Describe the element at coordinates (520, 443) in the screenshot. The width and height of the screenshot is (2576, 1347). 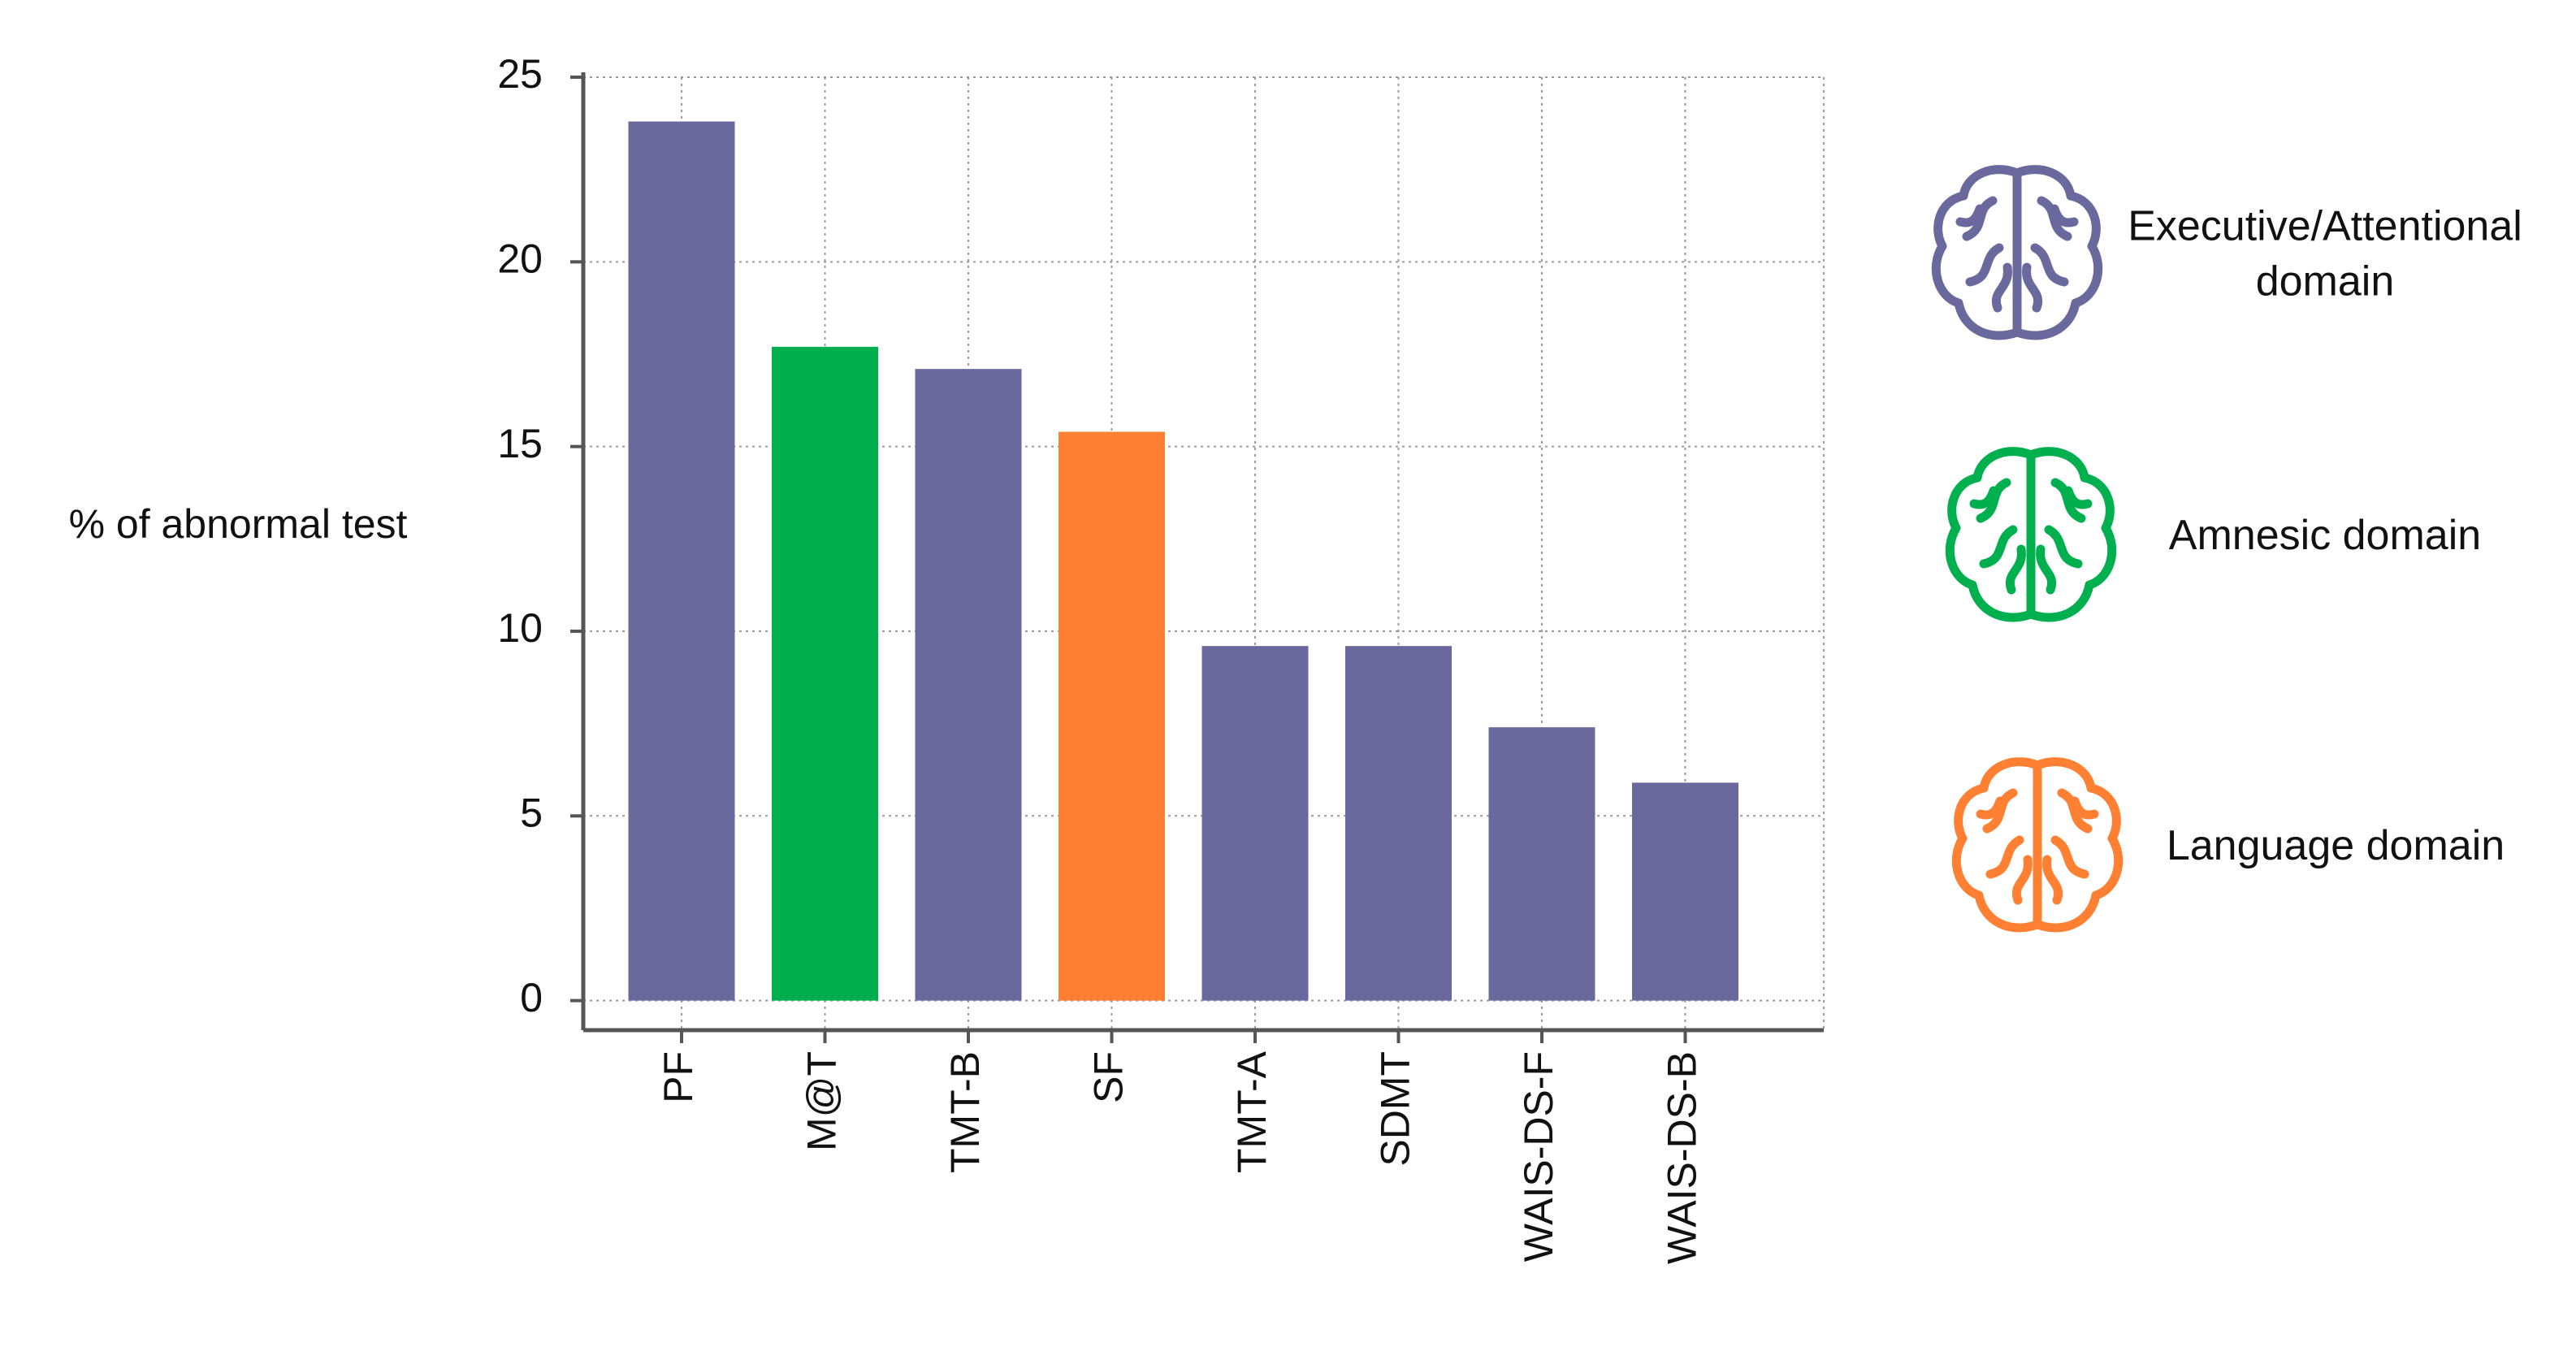
I see `y-tick-label: 15` at that location.